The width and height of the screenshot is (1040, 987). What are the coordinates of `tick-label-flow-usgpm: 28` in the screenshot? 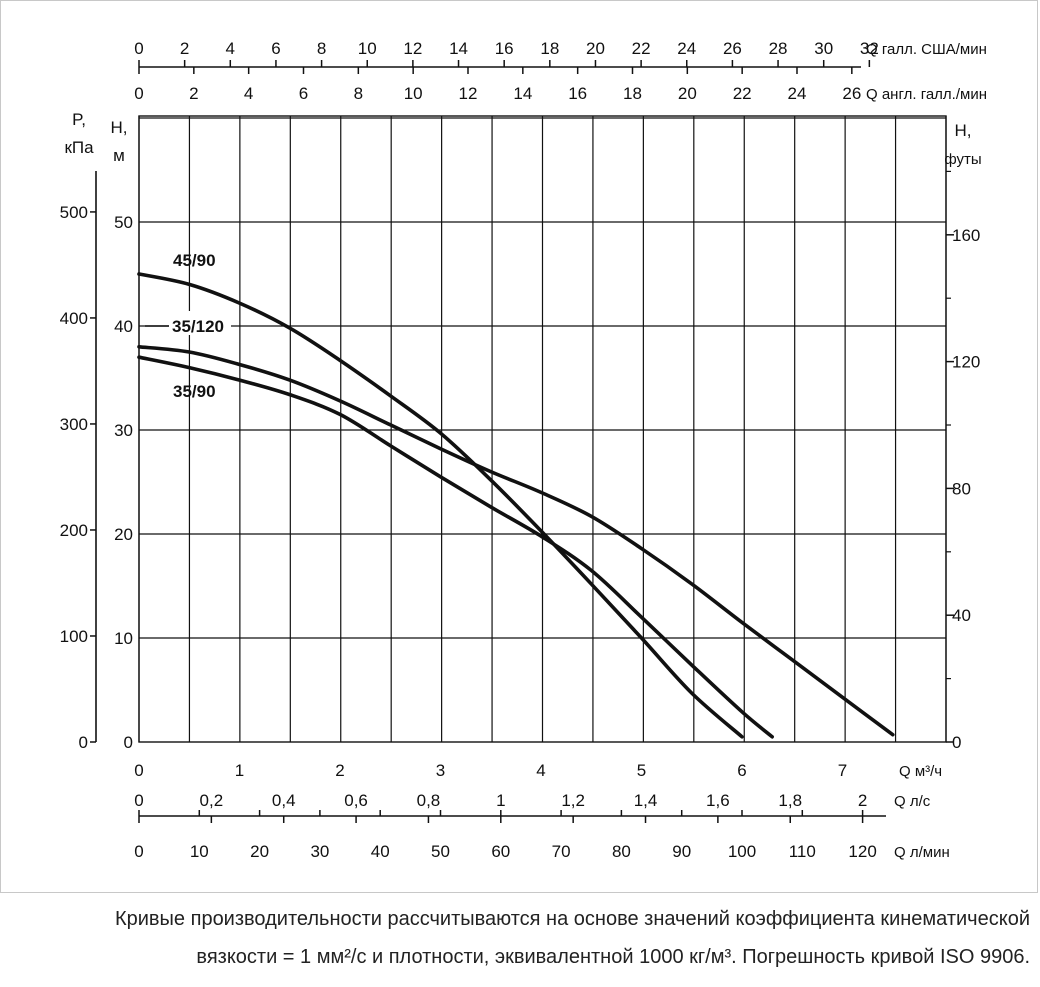 It's located at (778, 48).